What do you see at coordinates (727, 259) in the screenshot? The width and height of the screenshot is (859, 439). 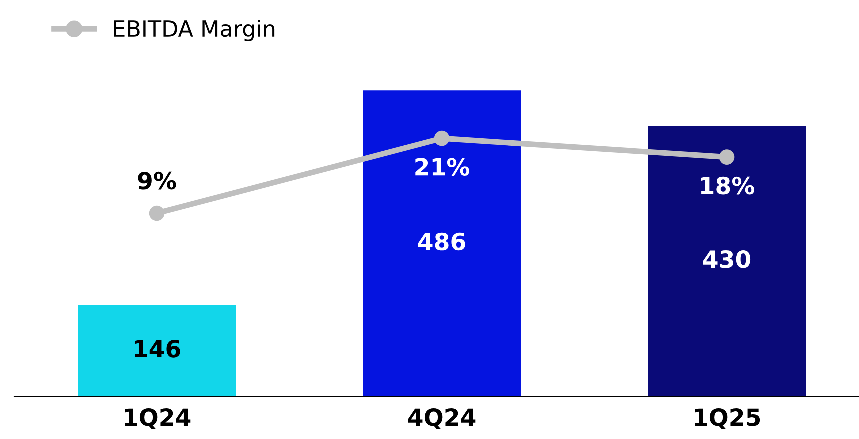 I see `data-label: 430` at bounding box center [727, 259].